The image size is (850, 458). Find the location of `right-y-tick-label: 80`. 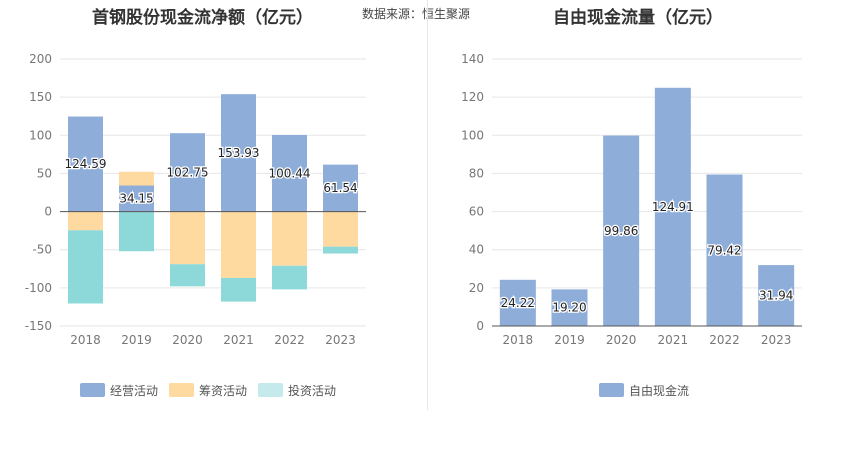

right-y-tick-label: 80 is located at coordinates (476, 173).